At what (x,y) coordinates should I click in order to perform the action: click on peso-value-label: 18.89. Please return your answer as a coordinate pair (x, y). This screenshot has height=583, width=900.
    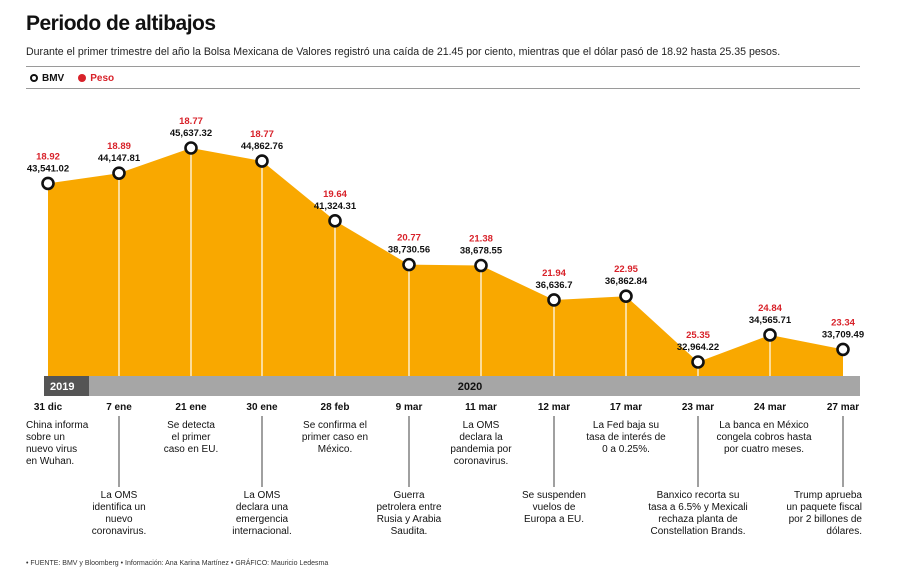
    Looking at the image, I should click on (119, 146).